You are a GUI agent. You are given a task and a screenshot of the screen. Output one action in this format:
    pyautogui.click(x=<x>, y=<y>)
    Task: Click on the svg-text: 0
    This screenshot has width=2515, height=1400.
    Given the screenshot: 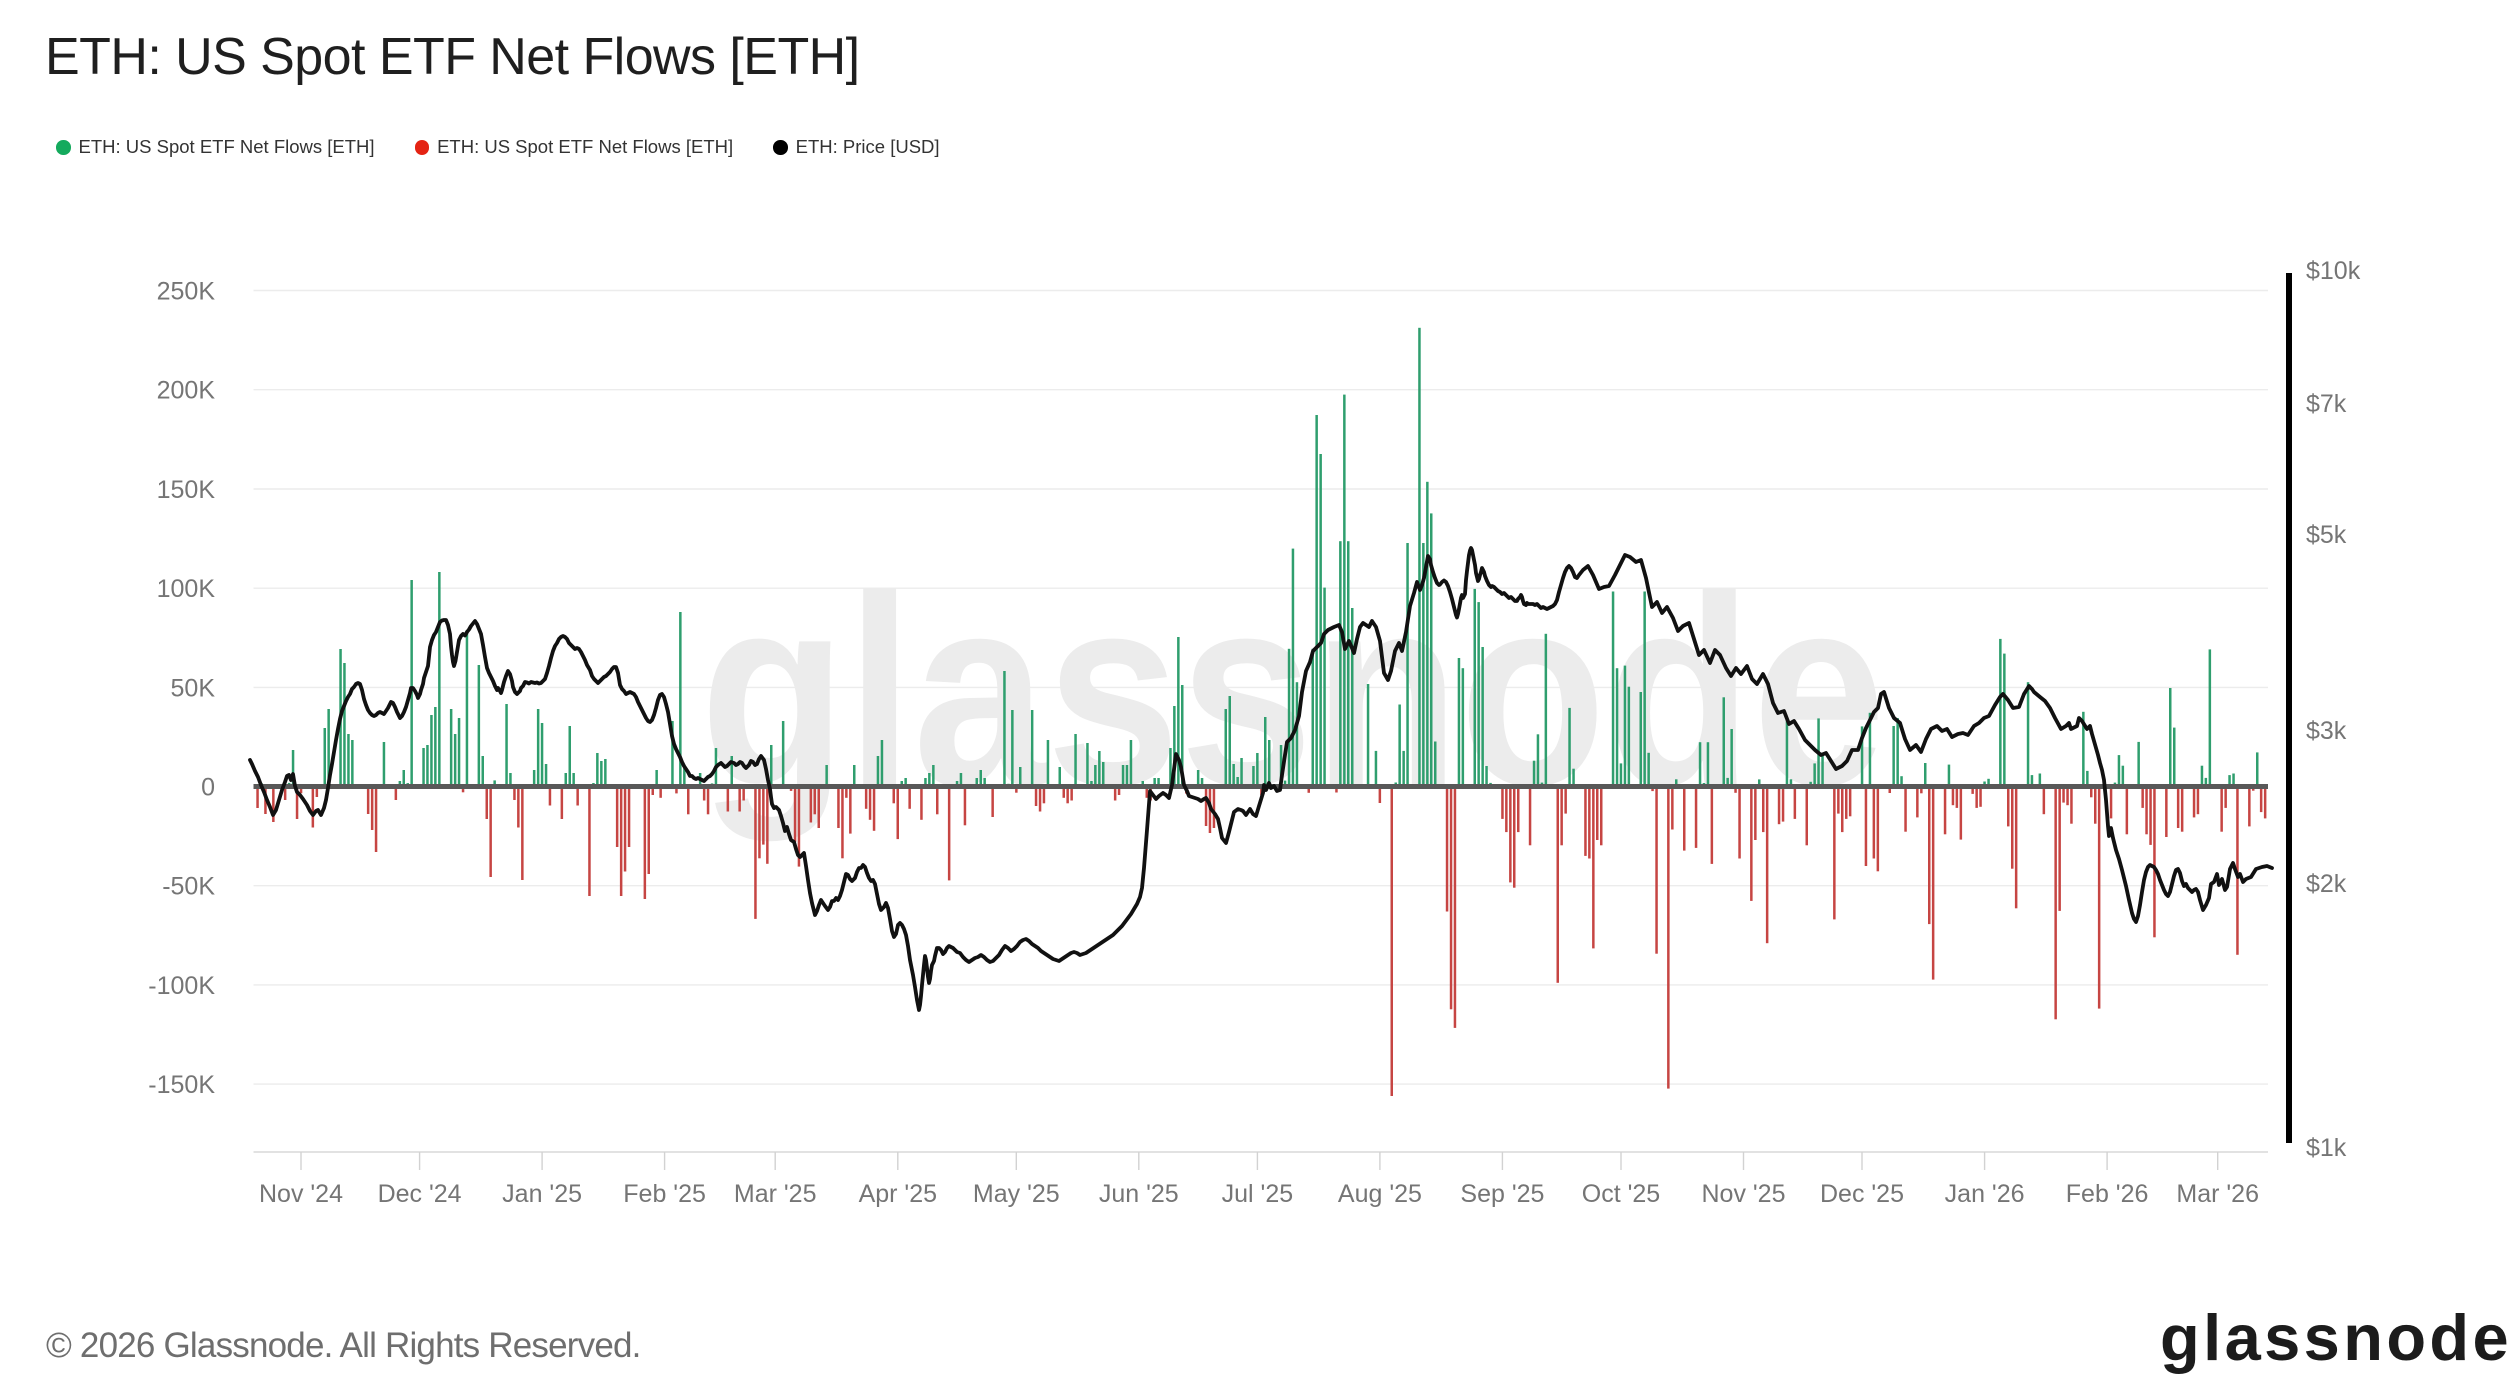 What is the action you would take?
    pyautogui.click(x=208, y=788)
    